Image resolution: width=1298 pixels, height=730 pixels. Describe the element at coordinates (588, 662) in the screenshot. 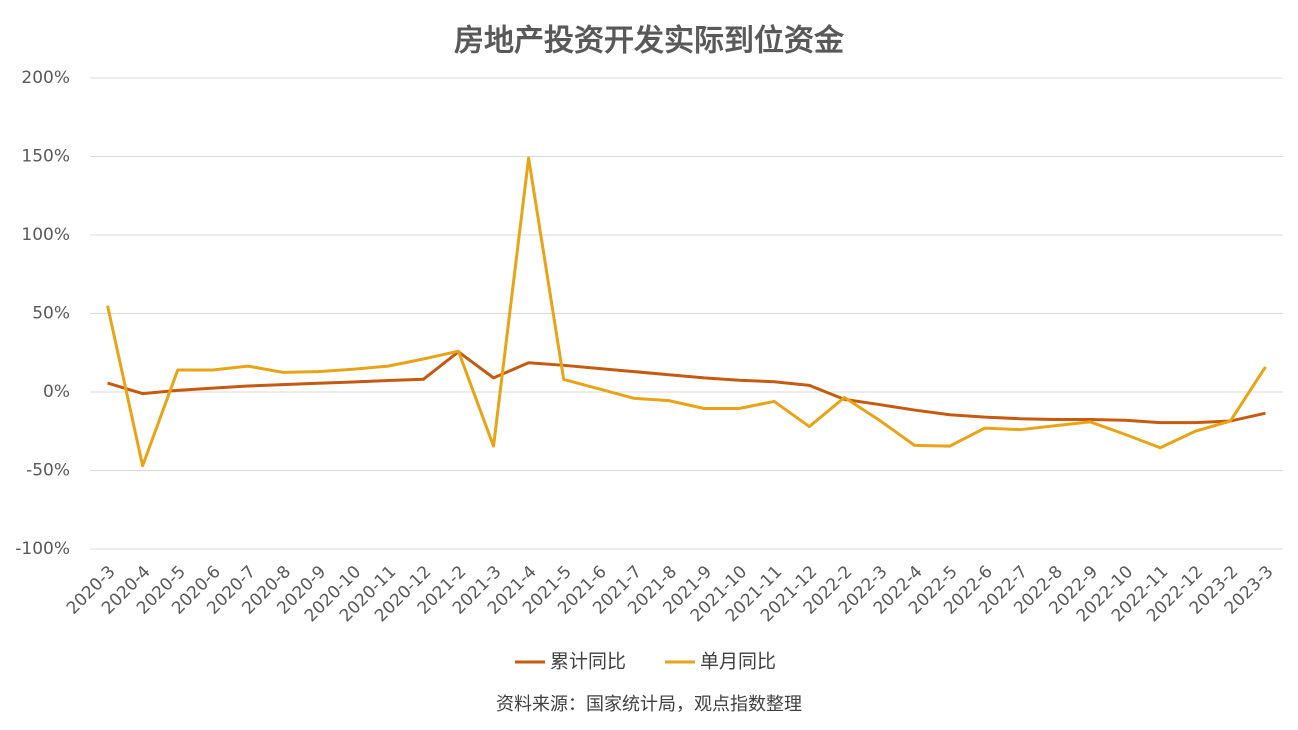

I see `legend-label: 累计同比` at that location.